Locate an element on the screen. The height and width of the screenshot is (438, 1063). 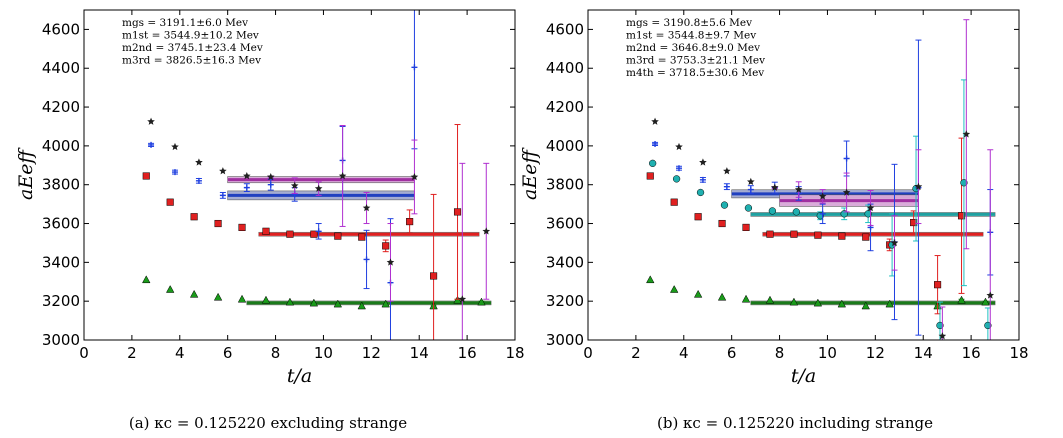
mass-annotation: mgs = 3190.8±5.6 Mev is located at coordinates (689, 23).